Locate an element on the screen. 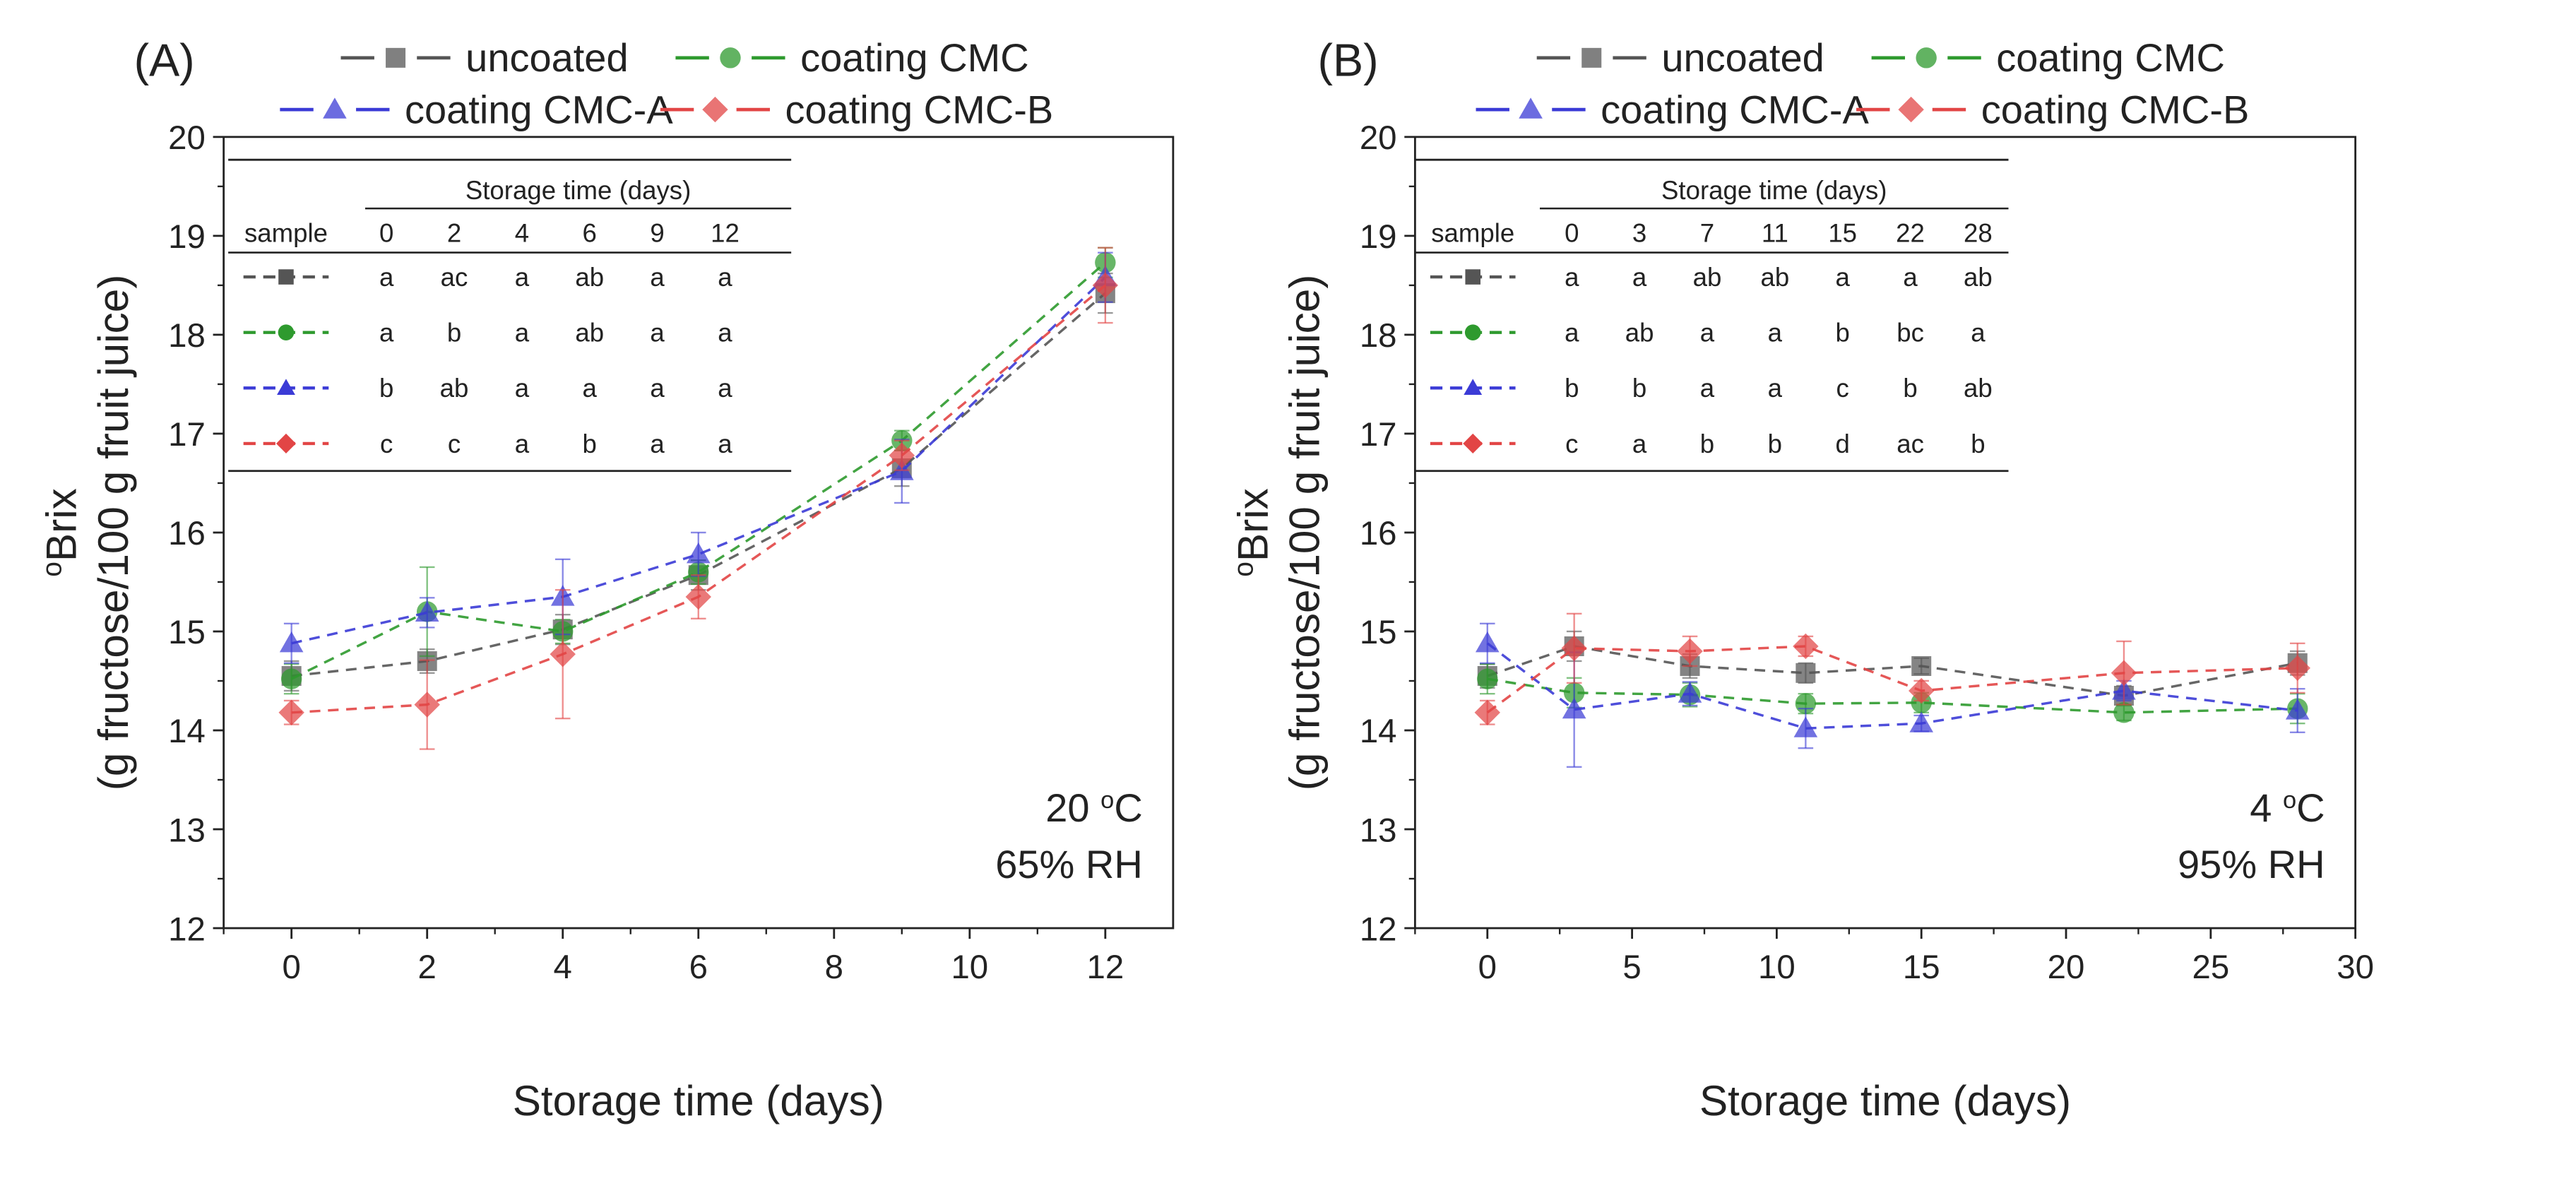 Image resolution: width=2576 pixels, height=1193 pixels. series-coating-cmc is located at coordinates (1892, 694).